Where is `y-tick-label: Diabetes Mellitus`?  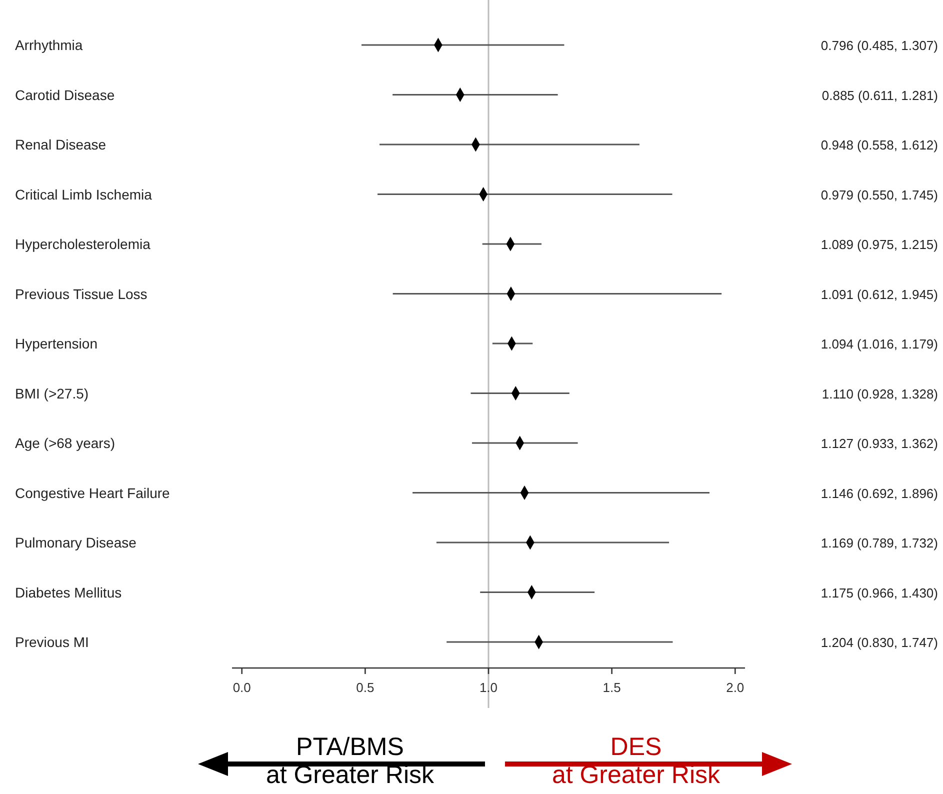 y-tick-label: Diabetes Mellitus is located at coordinates (68, 592).